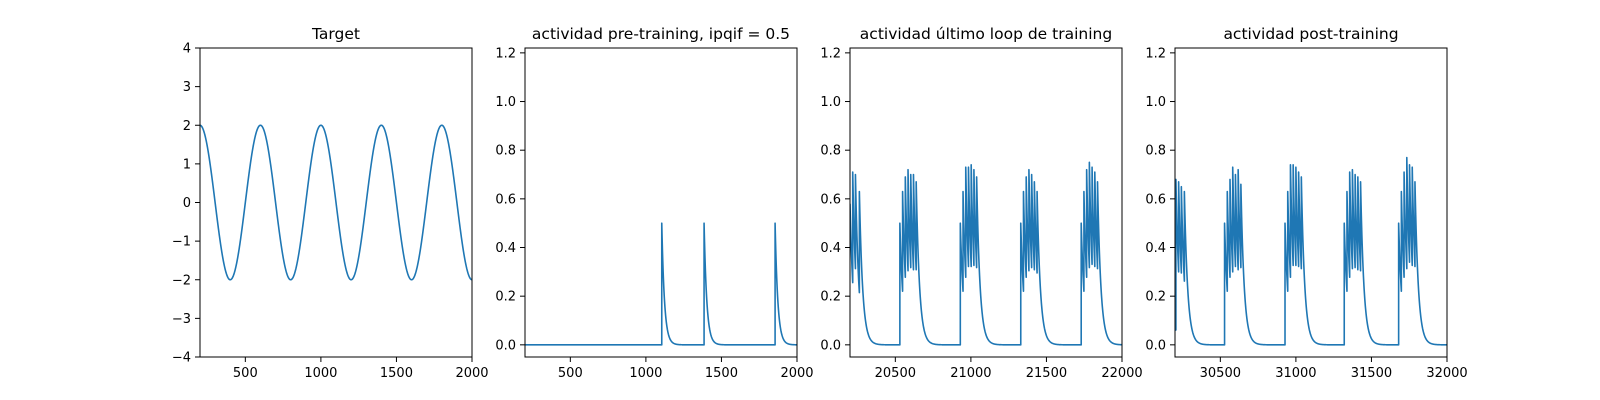 The image size is (1600, 400). I want to click on x-tick-label: 32000, so click(1446, 373).